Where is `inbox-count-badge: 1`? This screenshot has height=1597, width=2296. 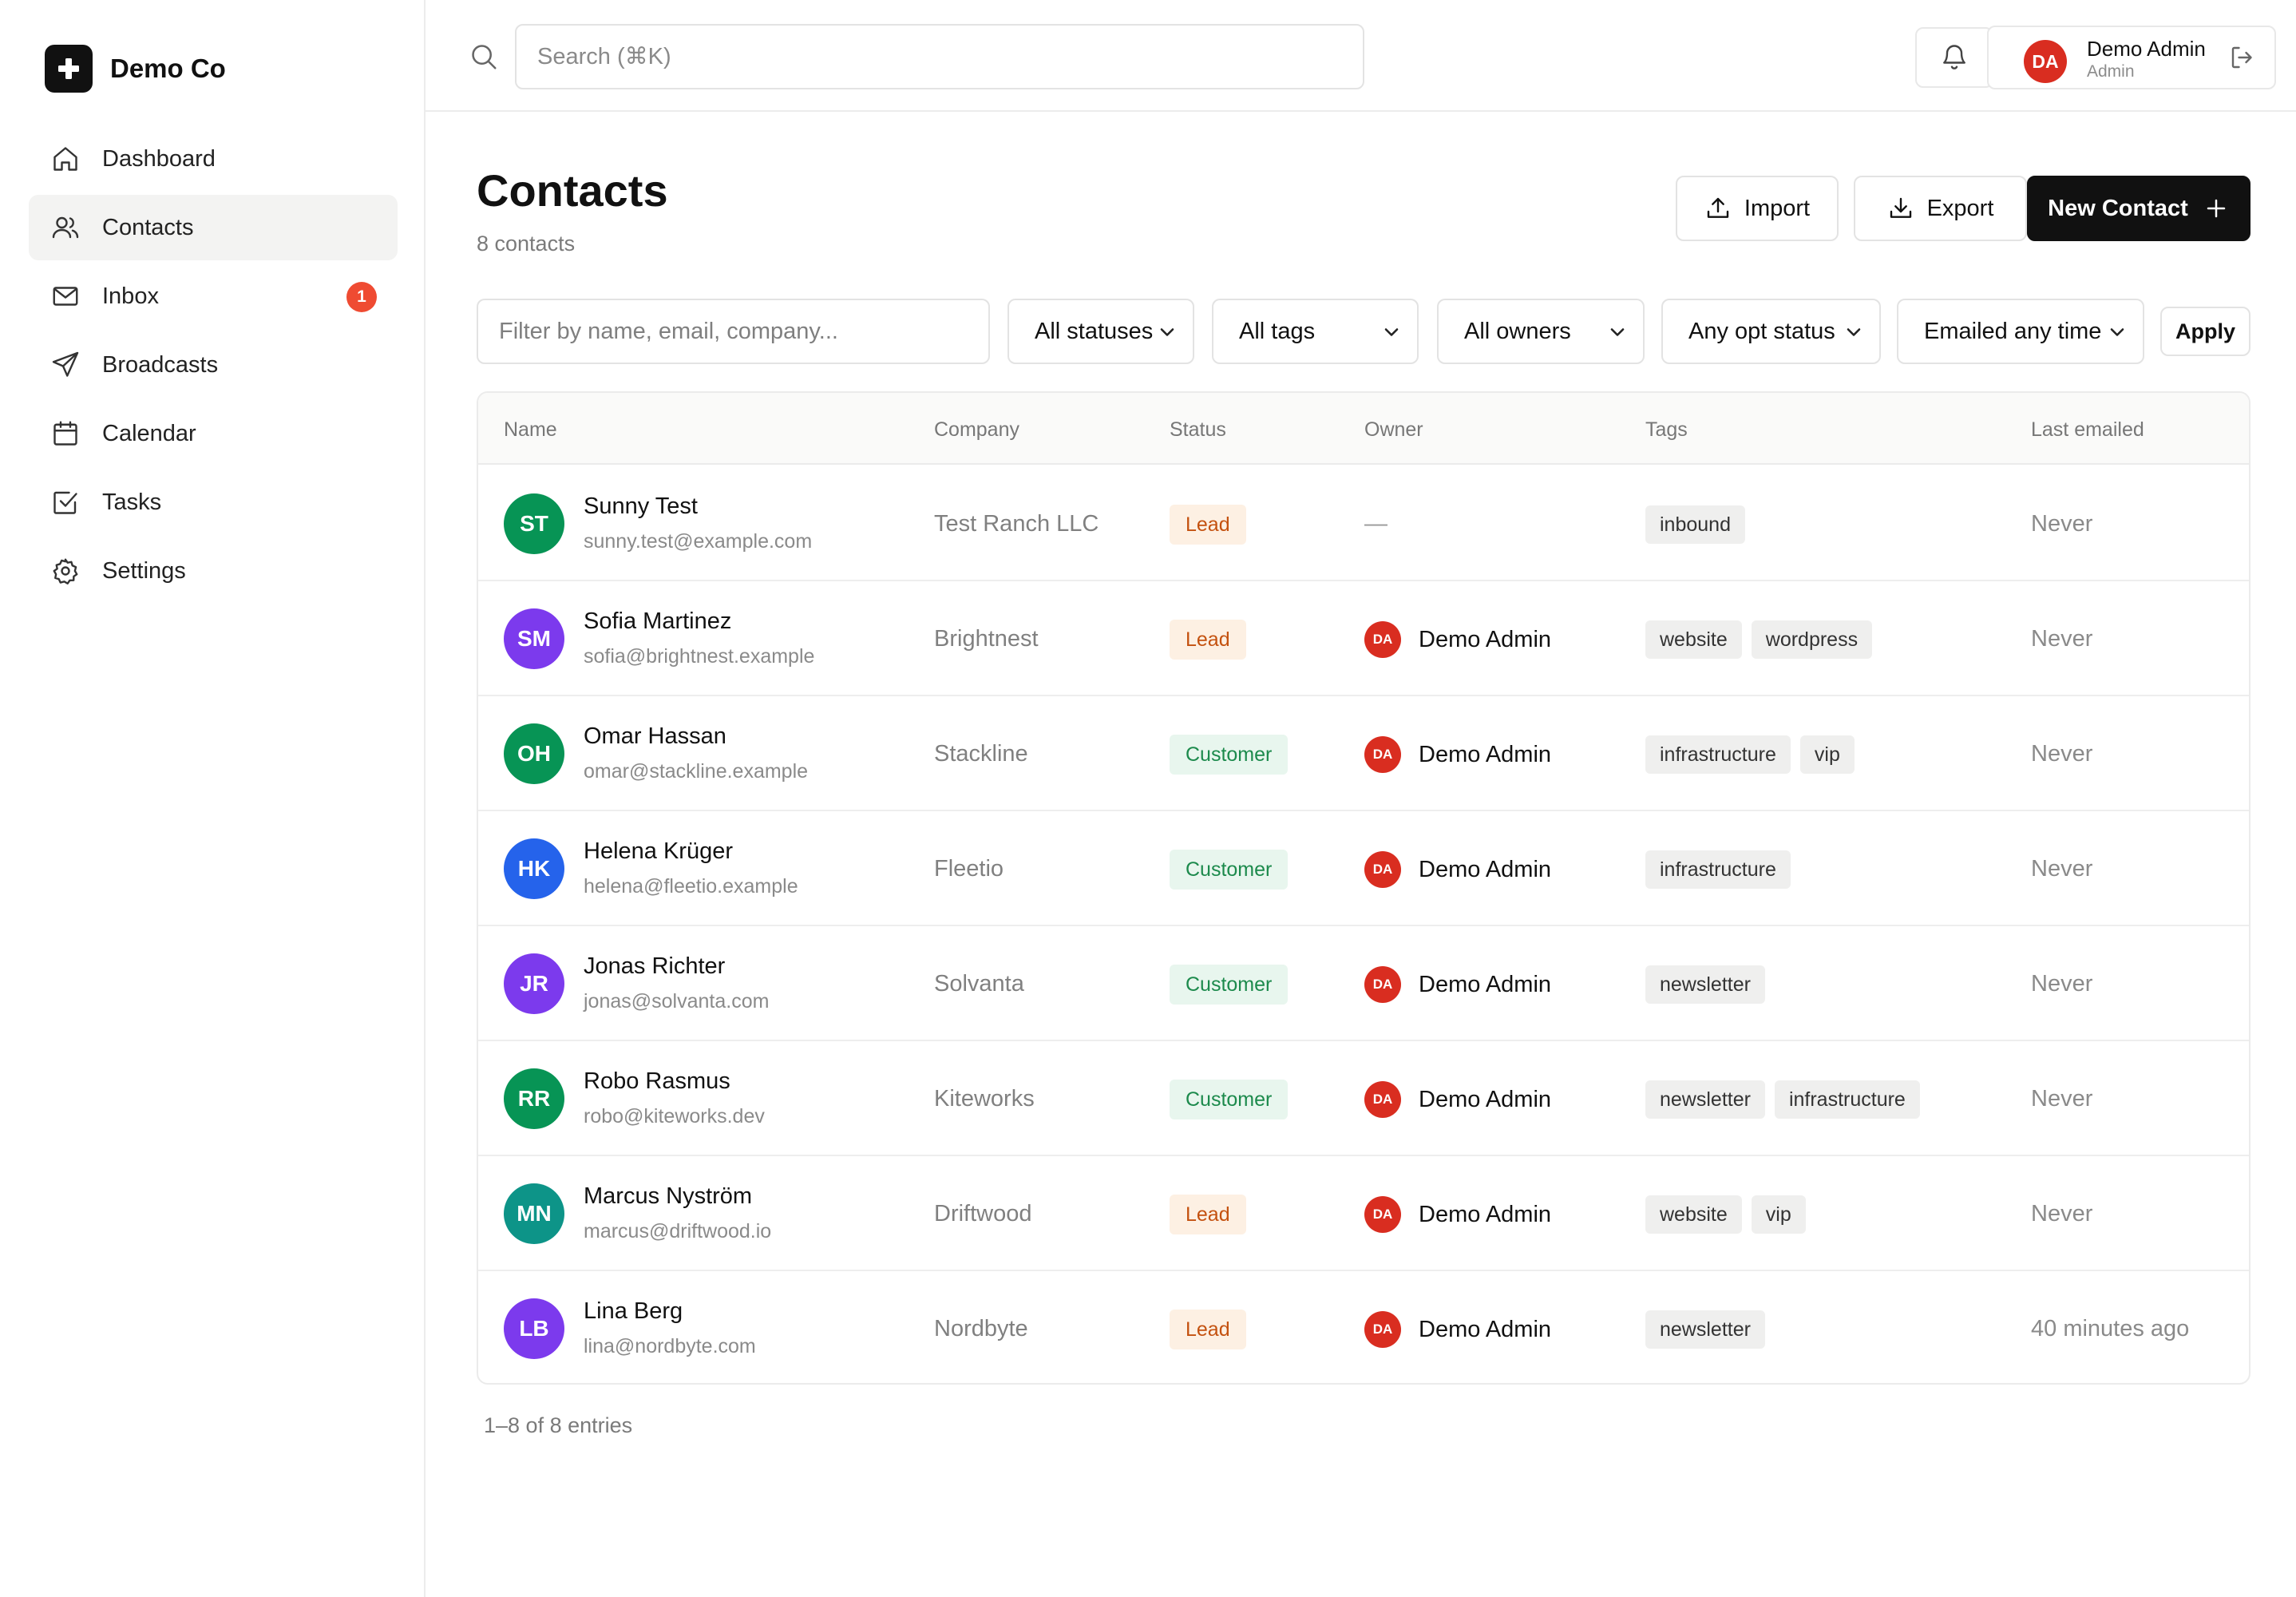 inbox-count-badge: 1 is located at coordinates (361, 297).